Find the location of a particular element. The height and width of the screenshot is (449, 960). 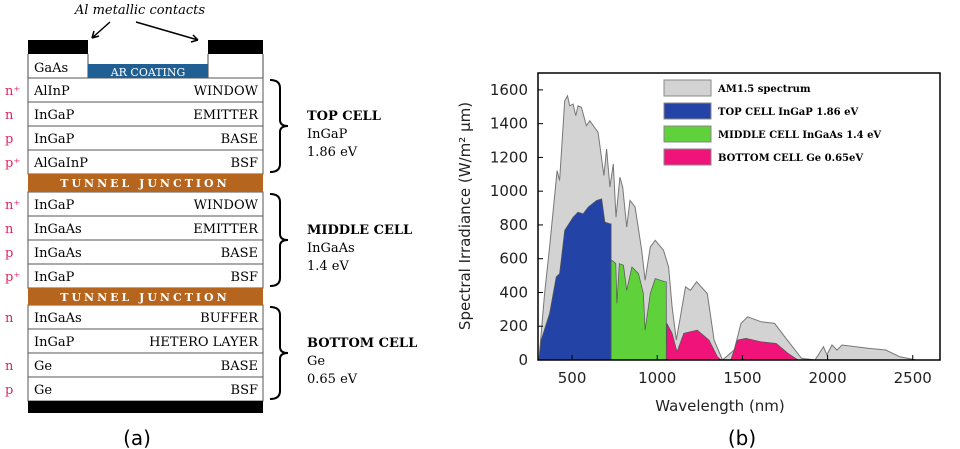

x-tick-label: 2000 is located at coordinates (827, 378).